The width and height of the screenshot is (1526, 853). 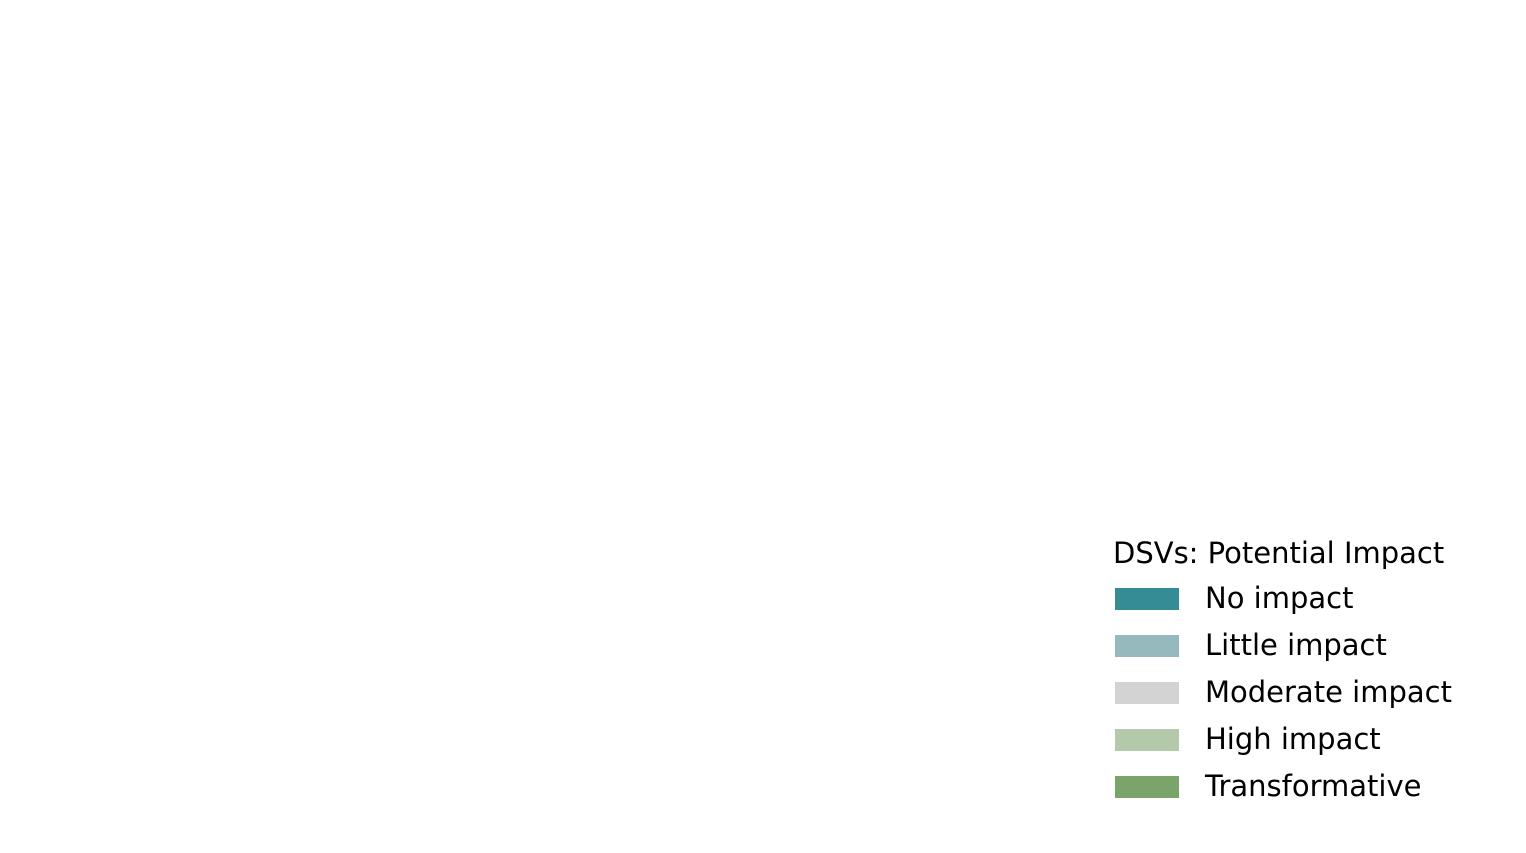 What do you see at coordinates (1296, 645) in the screenshot?
I see `legend-label: Little impact` at bounding box center [1296, 645].